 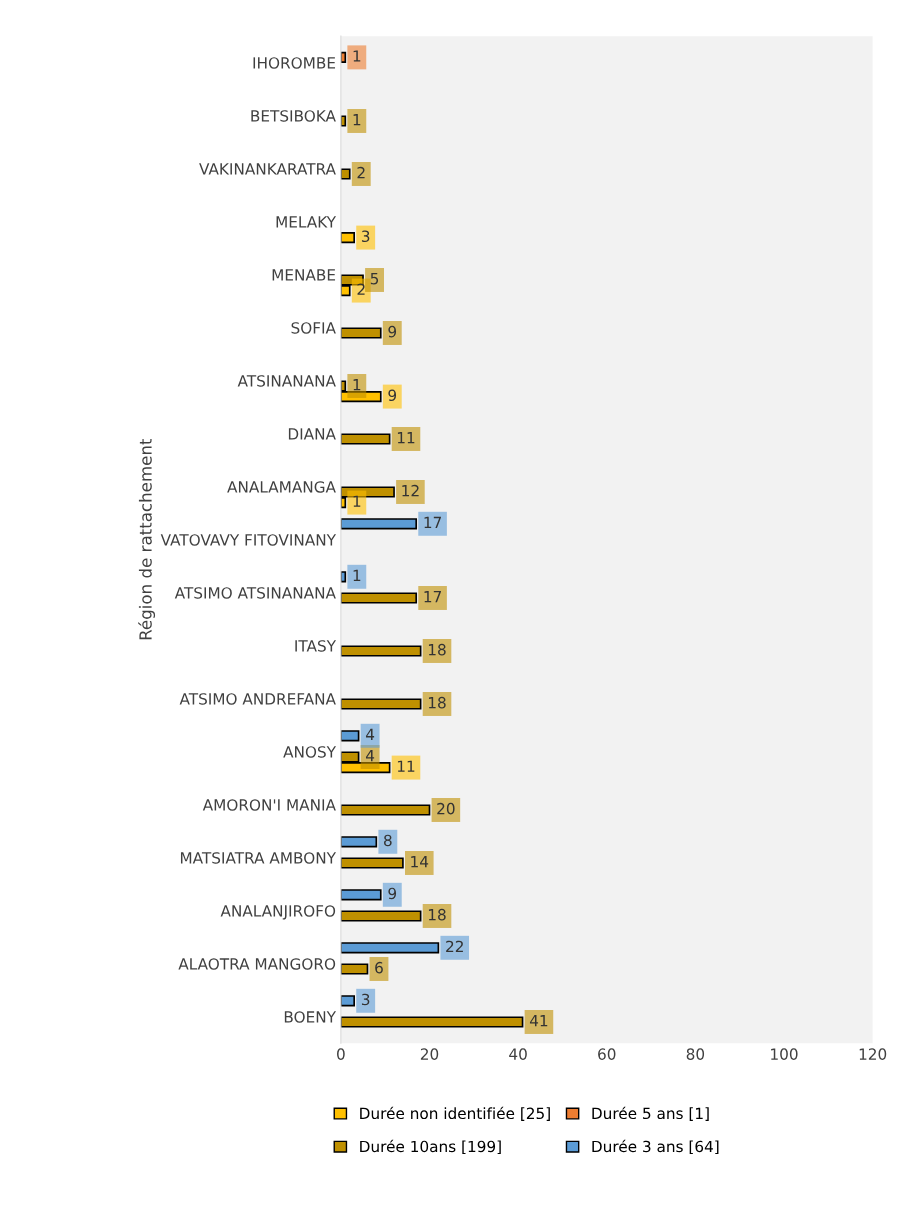 I want to click on x-tick-label: 120, so click(x=873, y=1054).